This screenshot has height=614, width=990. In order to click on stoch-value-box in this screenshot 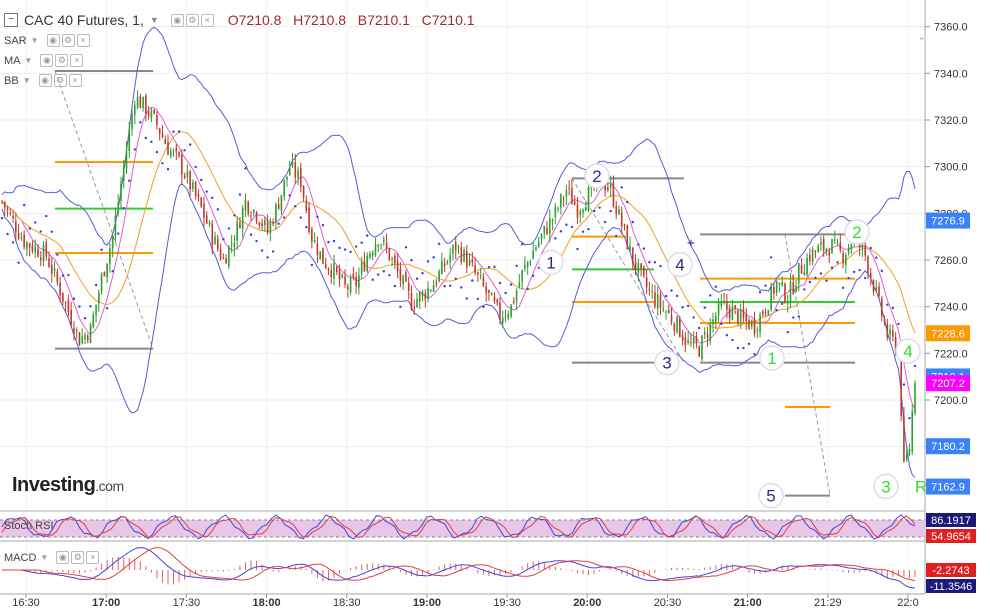, I will do `click(951, 536)`.